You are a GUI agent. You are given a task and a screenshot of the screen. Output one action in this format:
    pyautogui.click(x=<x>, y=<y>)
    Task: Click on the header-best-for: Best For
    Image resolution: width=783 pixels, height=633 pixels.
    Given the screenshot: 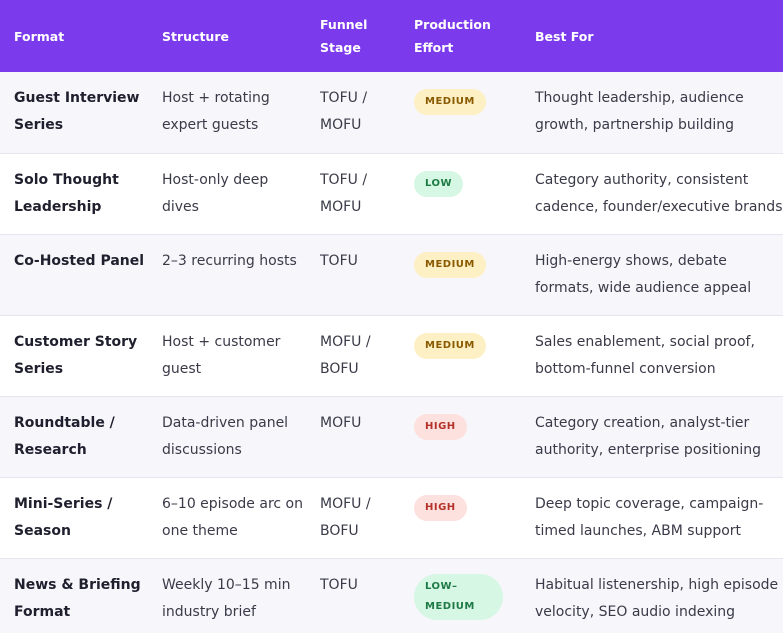 What is the action you would take?
    pyautogui.click(x=564, y=36)
    